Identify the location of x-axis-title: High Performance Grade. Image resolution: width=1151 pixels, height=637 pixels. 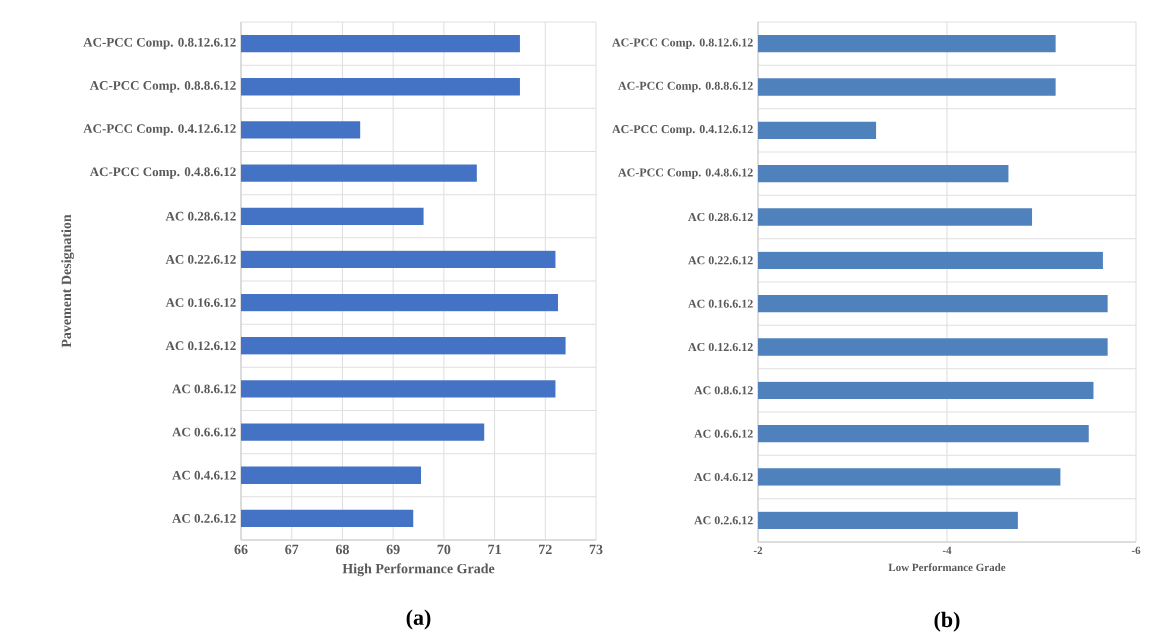
(418, 570).